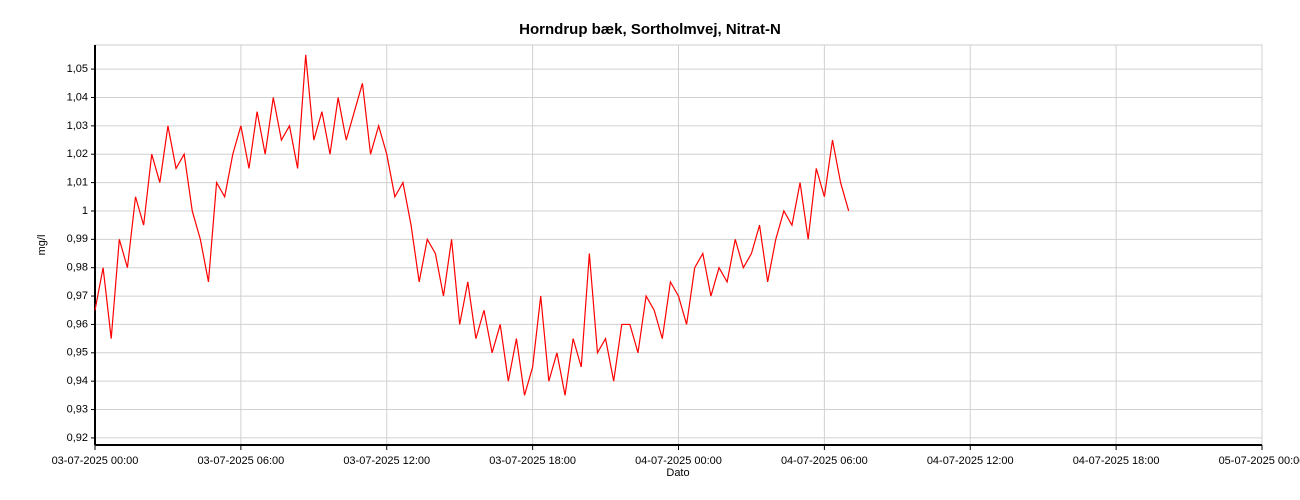 The height and width of the screenshot is (500, 1300). I want to click on x-tick-label: 04-07-2025 06:00, so click(824, 461).